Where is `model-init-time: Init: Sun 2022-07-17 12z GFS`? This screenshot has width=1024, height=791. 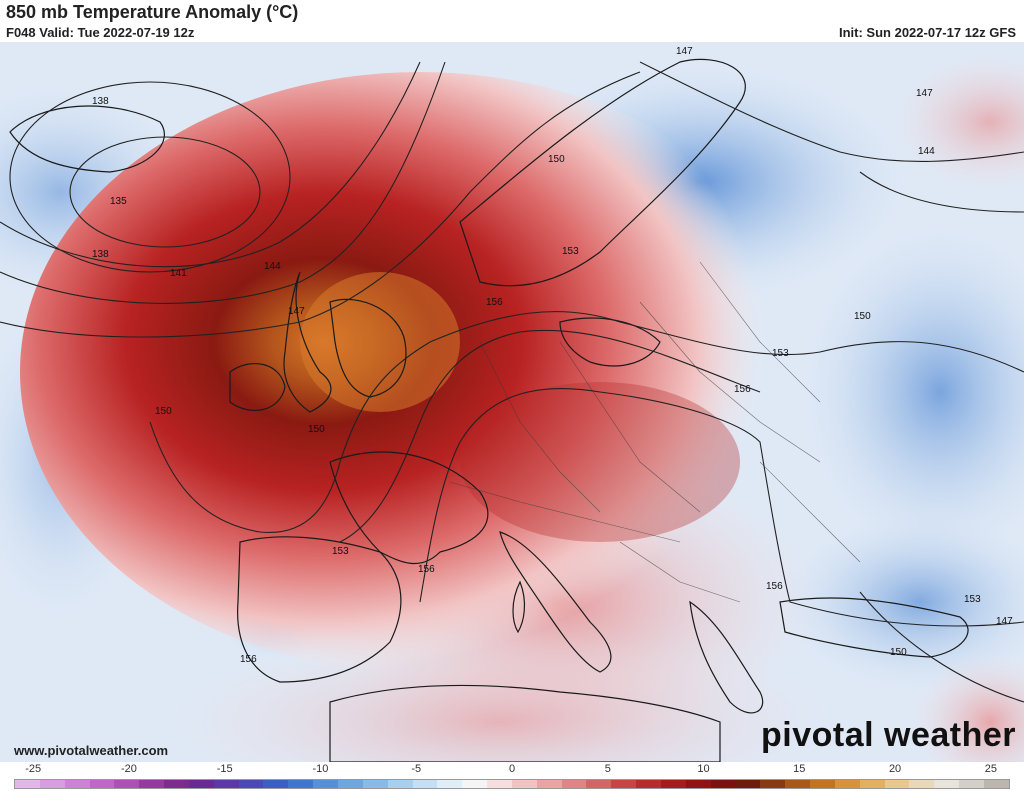 model-init-time: Init: Sun 2022-07-17 12z GFS is located at coordinates (927, 32).